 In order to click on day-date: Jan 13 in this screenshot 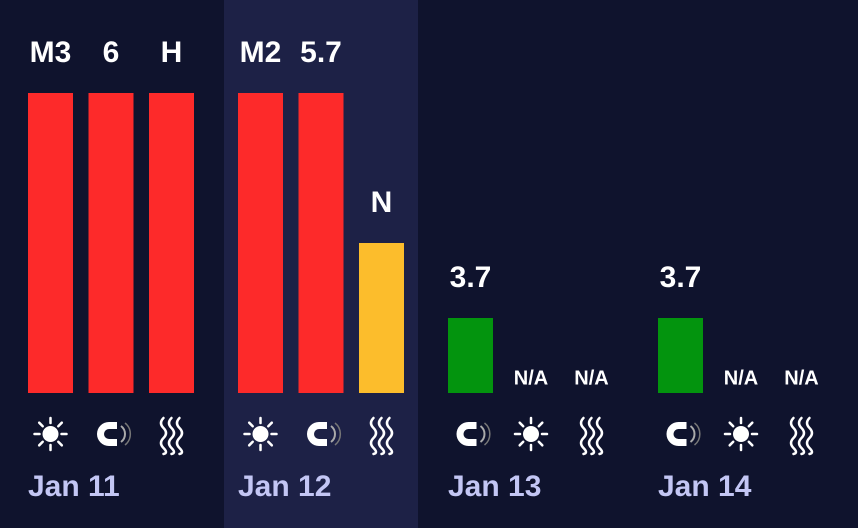, I will do `click(494, 486)`.